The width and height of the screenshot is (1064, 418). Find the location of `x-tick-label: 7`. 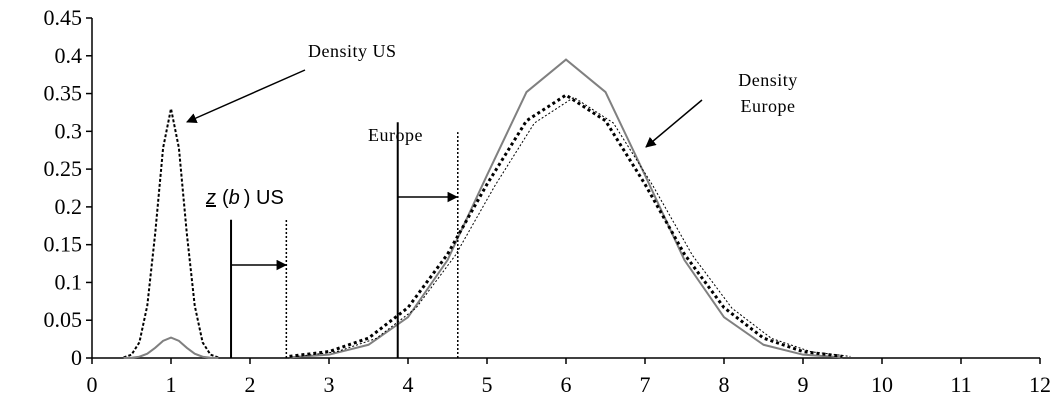

x-tick-label: 7 is located at coordinates (645, 384).